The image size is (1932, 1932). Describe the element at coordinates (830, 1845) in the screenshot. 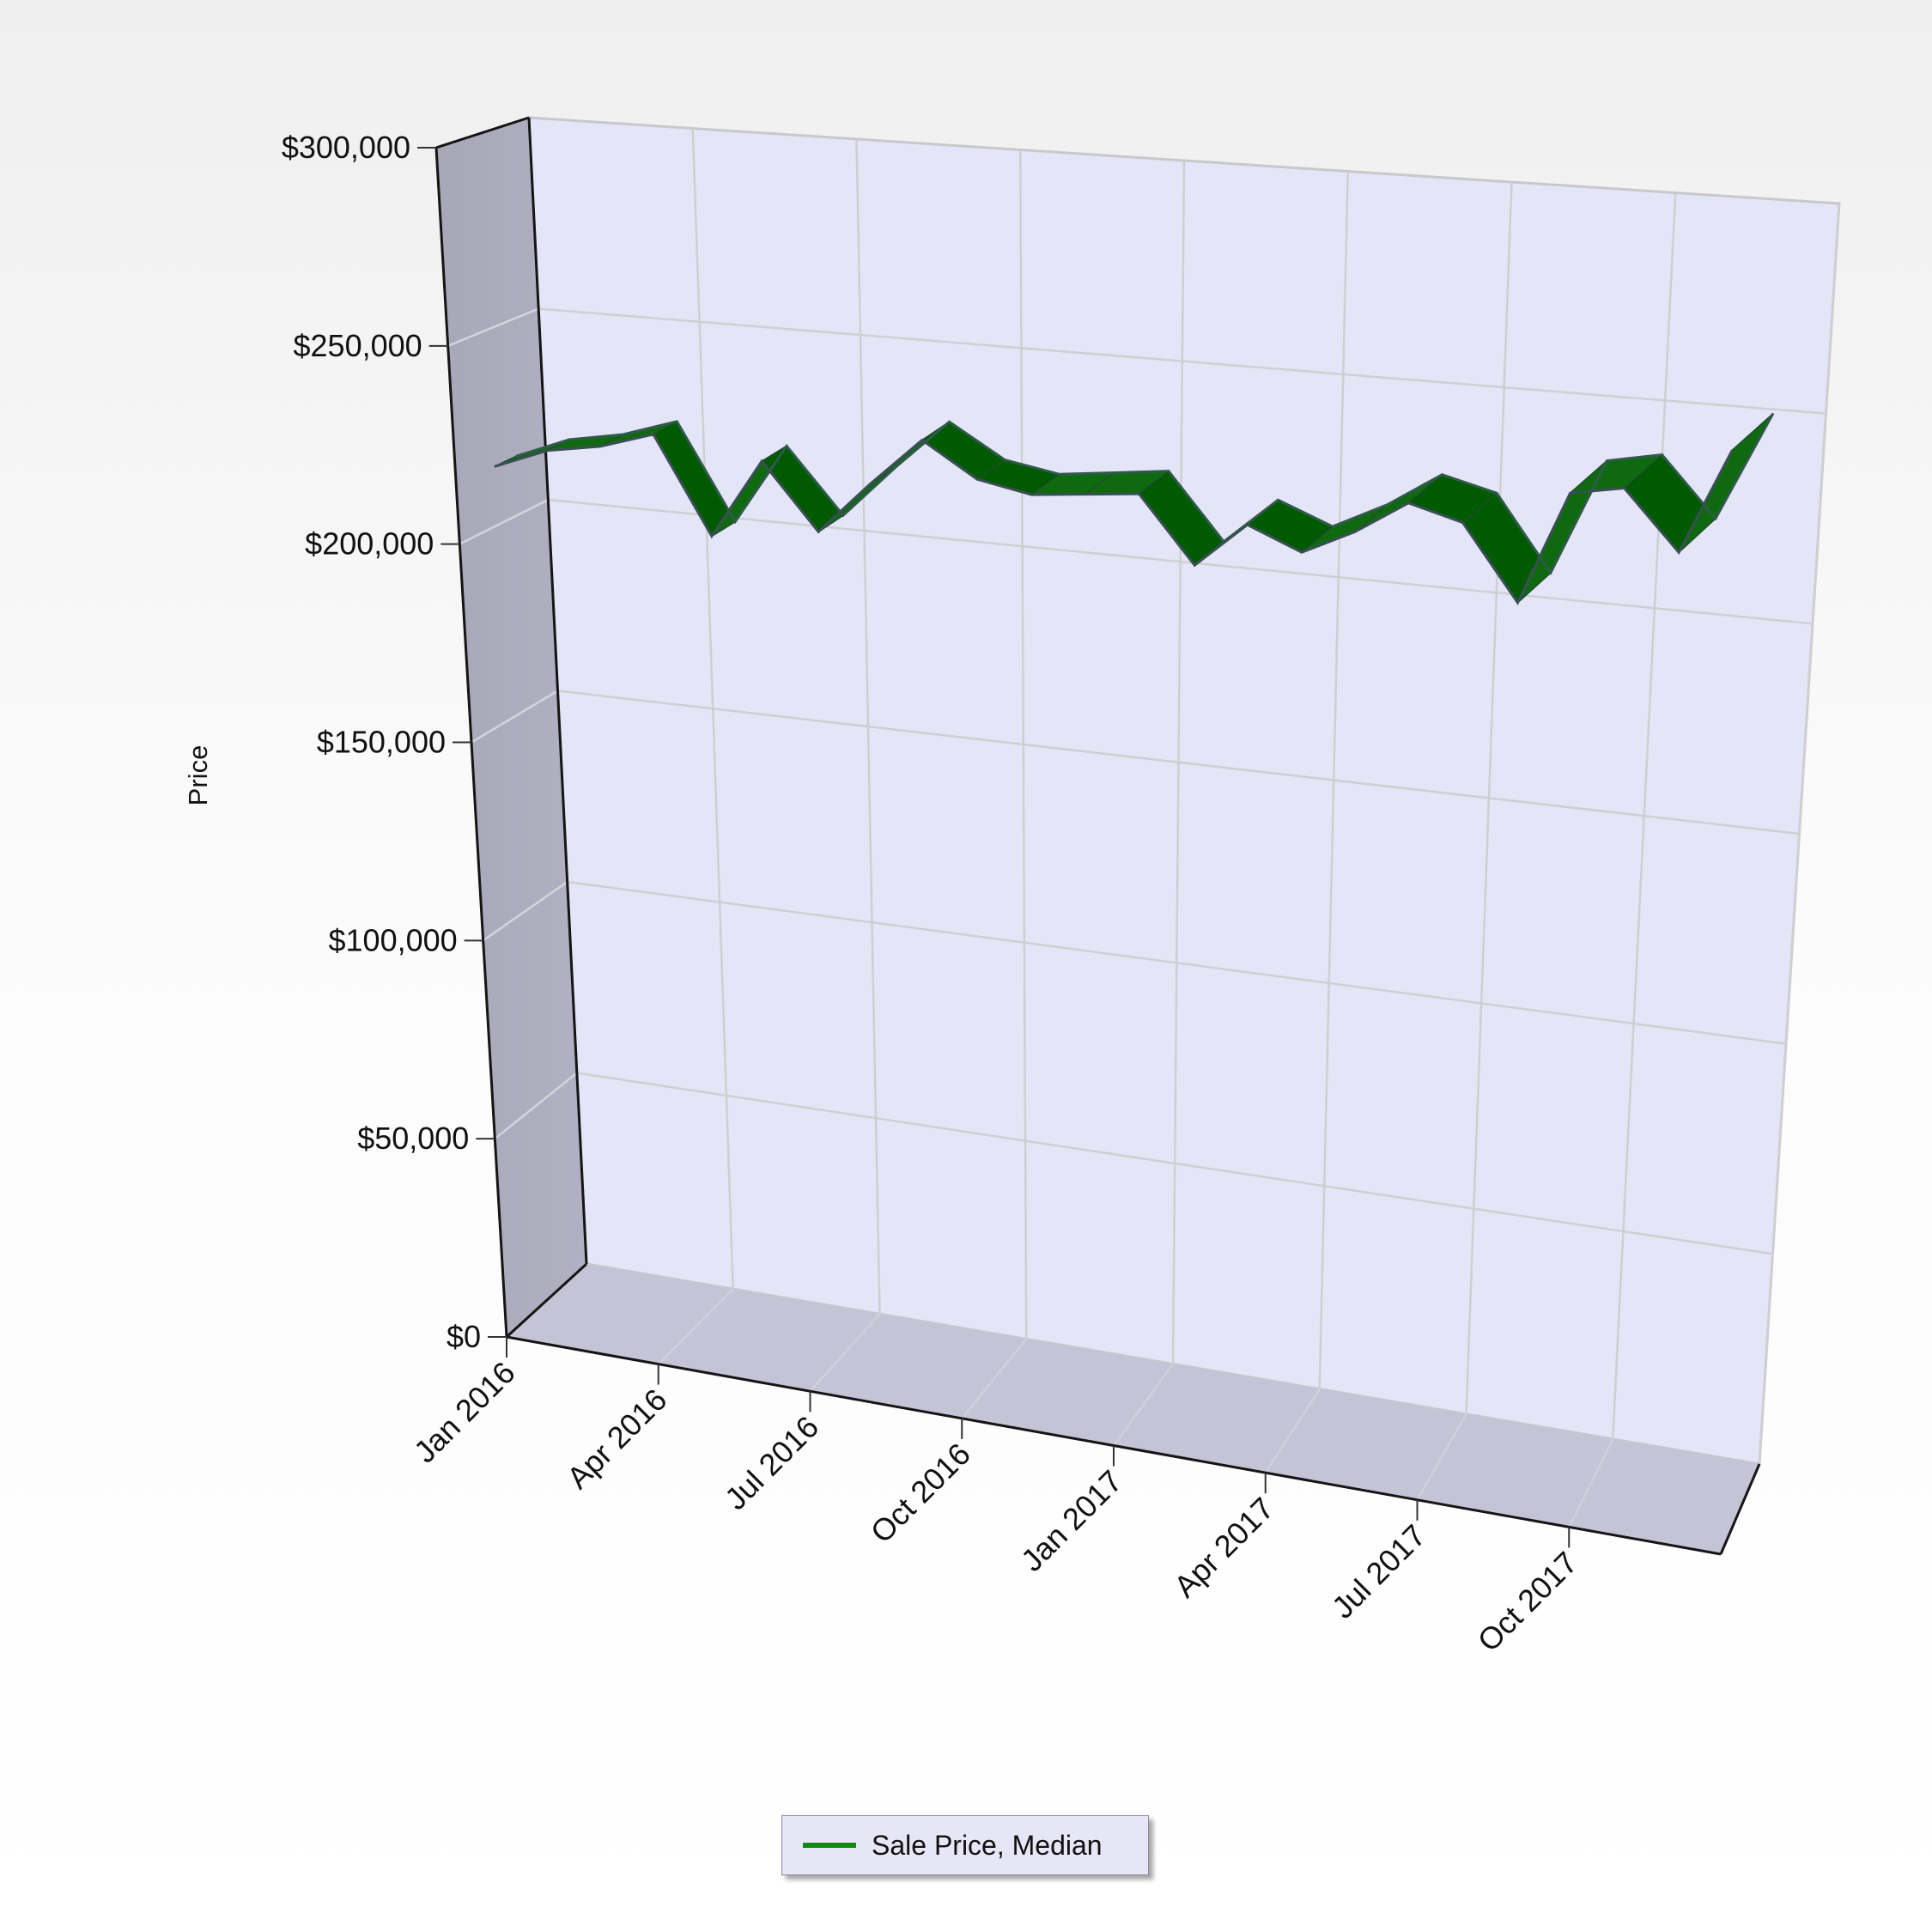

I see `legend-swatch` at that location.